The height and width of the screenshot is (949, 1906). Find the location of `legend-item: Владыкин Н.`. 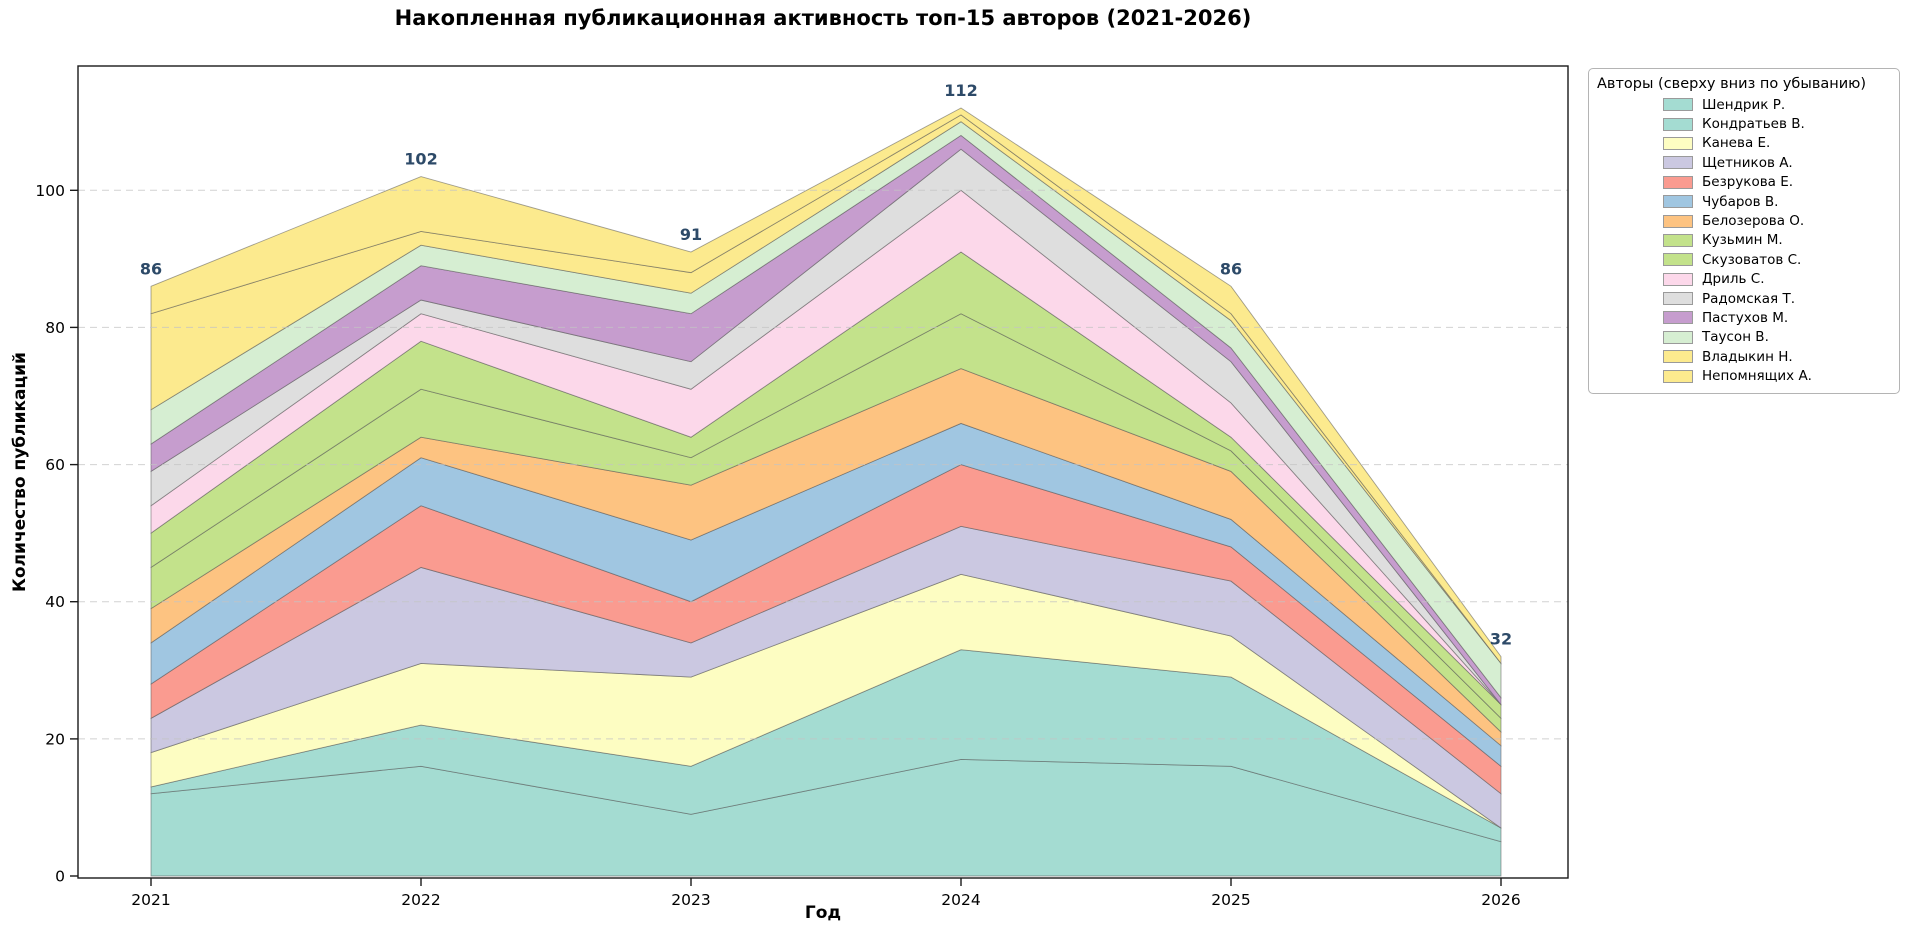

legend-item: Владыкин Н. is located at coordinates (1744, 356).